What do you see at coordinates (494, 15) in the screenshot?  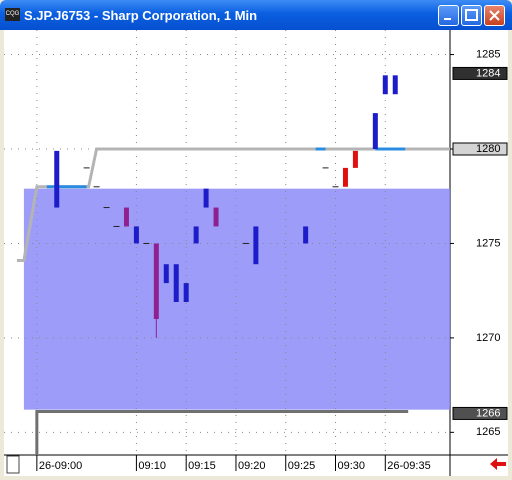 I see `close-button` at bounding box center [494, 15].